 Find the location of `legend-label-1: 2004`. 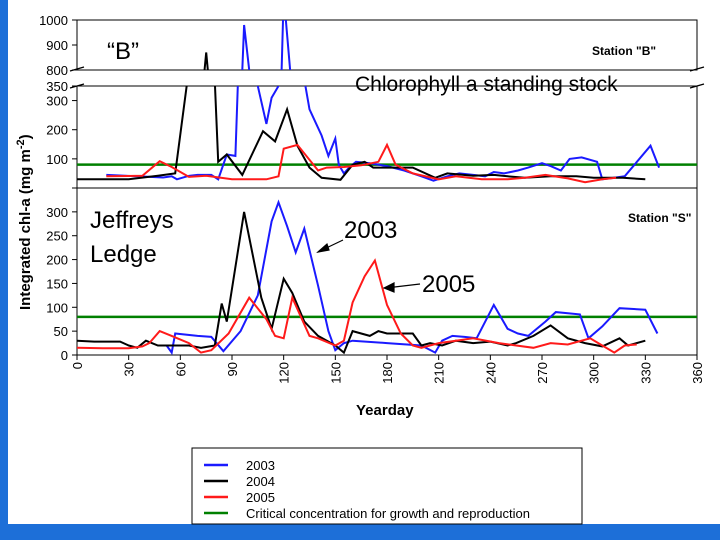

legend-label-1: 2004 is located at coordinates (260, 481).